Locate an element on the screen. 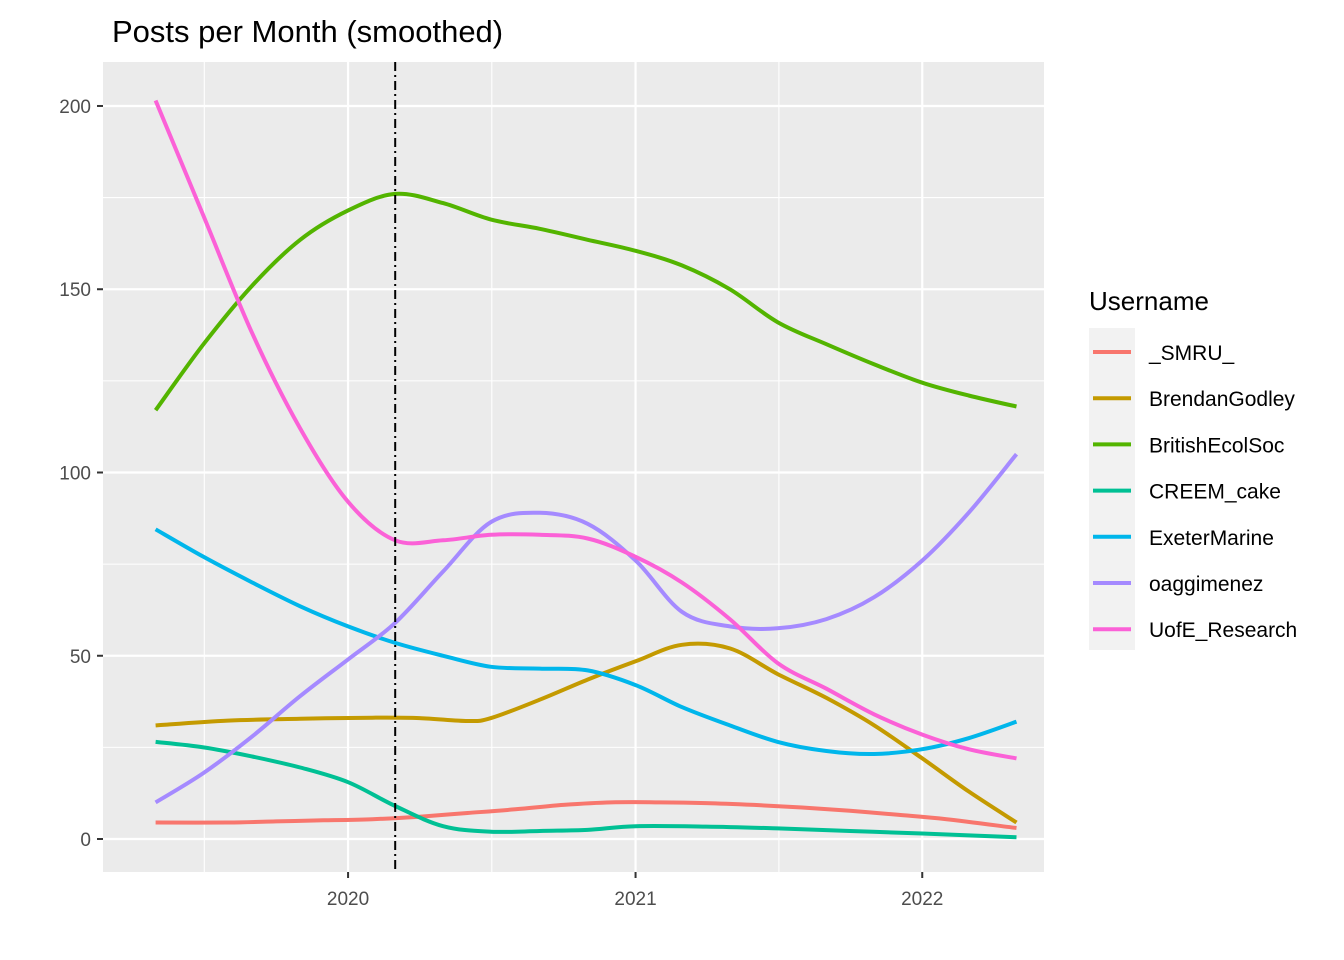  x-tick-label: 2020 is located at coordinates (348, 899).